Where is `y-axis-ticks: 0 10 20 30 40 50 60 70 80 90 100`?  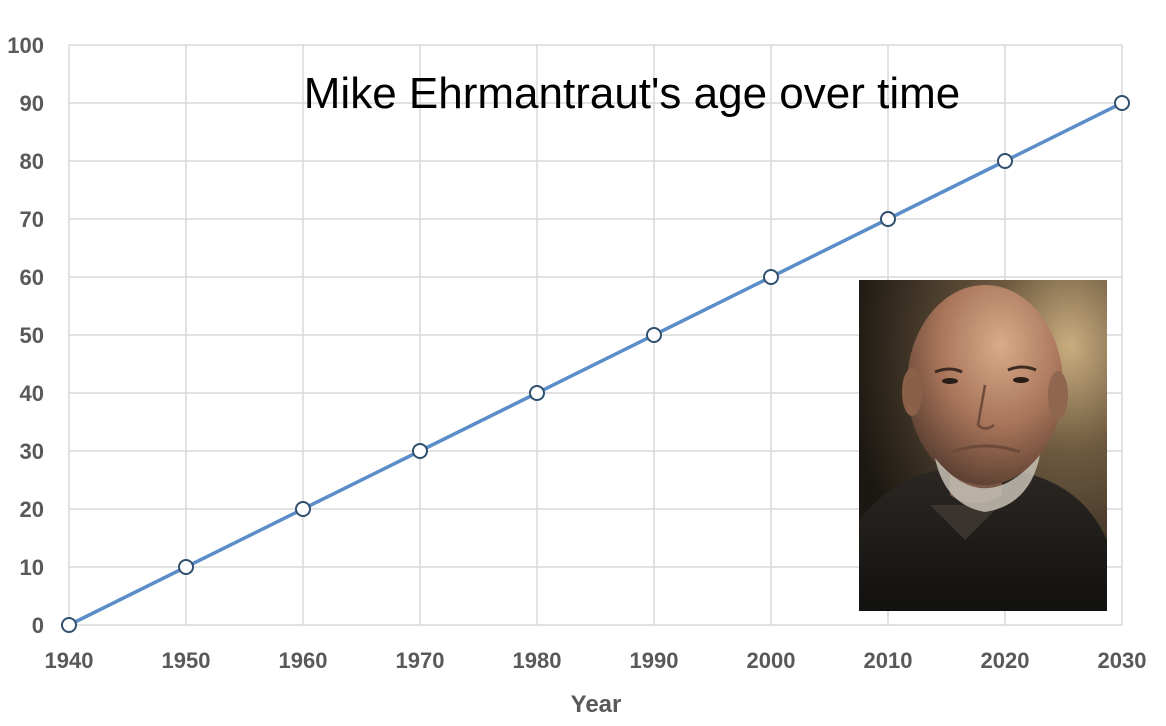 y-axis-ticks: 0 10 20 30 40 50 60 70 80 90 100 is located at coordinates (25, 335).